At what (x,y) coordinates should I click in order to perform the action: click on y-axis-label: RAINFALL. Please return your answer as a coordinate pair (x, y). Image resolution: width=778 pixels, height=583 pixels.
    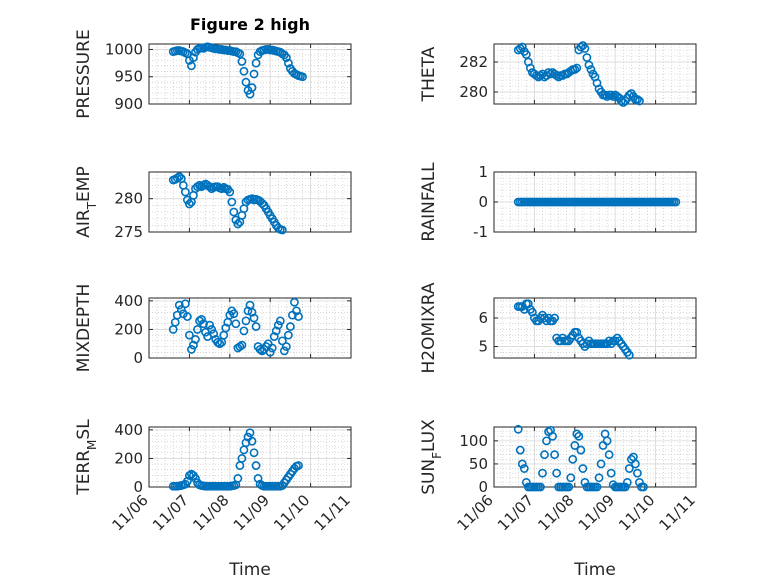
    Looking at the image, I should click on (429, 202).